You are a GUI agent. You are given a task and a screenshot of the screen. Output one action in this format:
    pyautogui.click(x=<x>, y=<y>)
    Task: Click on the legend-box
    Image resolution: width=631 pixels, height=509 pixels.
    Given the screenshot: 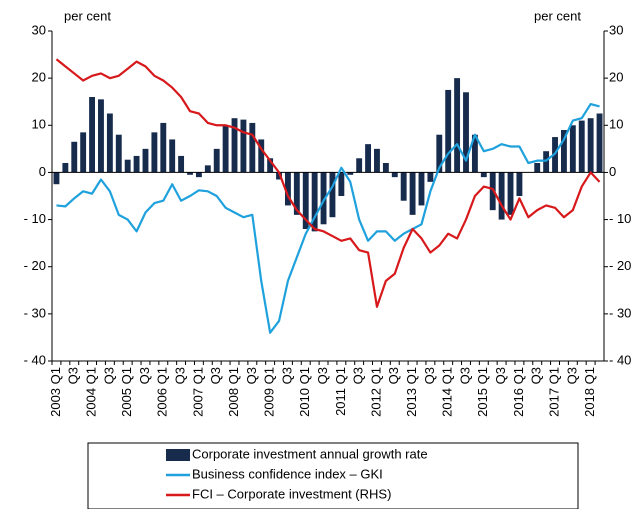 What is the action you would take?
    pyautogui.click(x=333, y=475)
    